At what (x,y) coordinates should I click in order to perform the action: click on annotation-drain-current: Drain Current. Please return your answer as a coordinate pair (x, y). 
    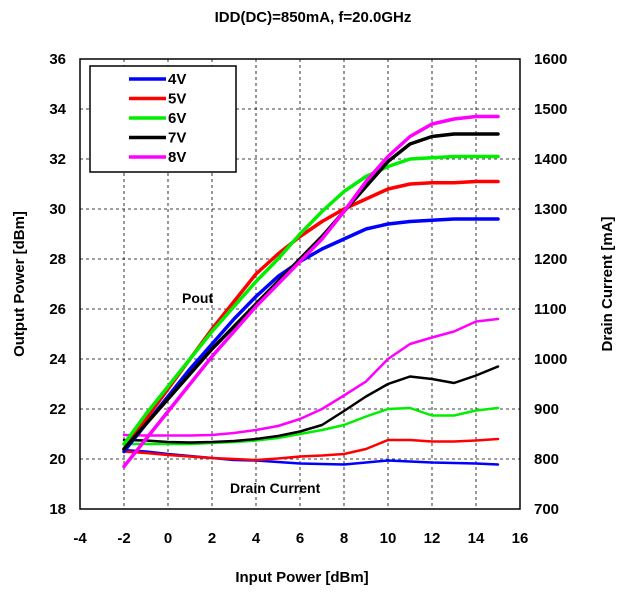
    Looking at the image, I should click on (275, 488).